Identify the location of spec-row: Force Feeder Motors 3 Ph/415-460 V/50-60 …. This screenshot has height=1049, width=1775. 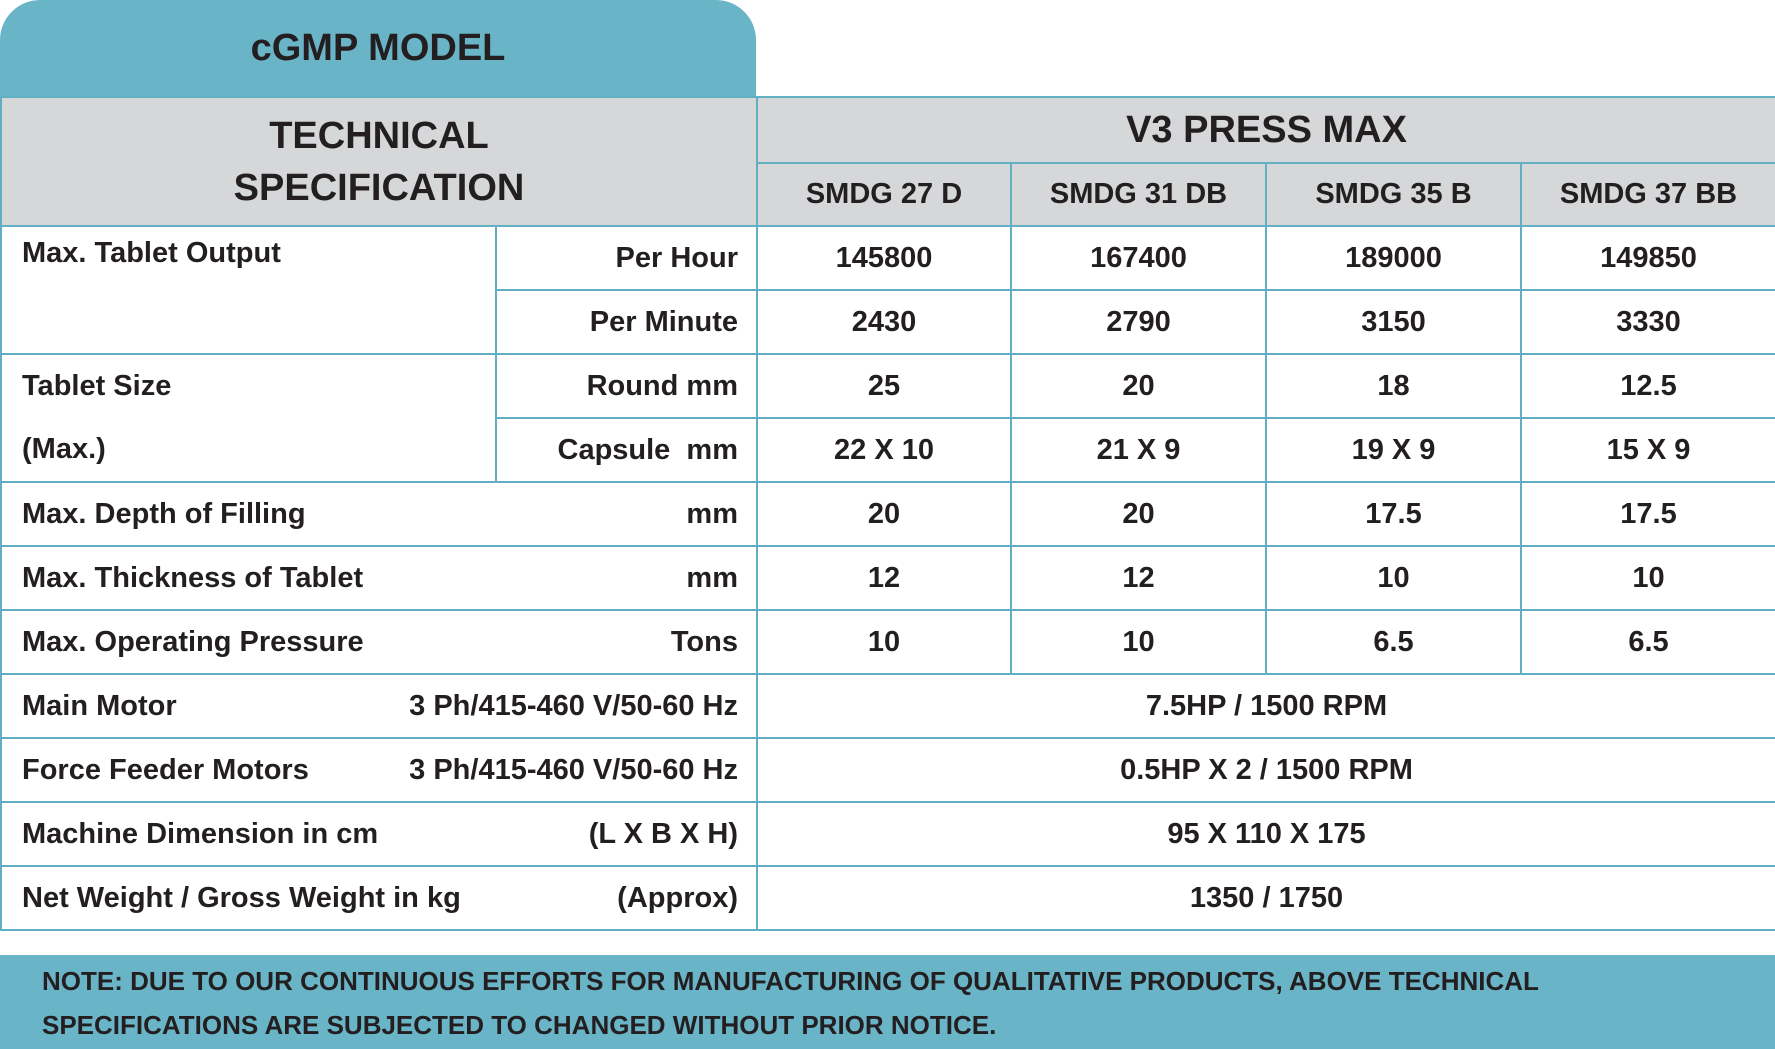
(887, 770).